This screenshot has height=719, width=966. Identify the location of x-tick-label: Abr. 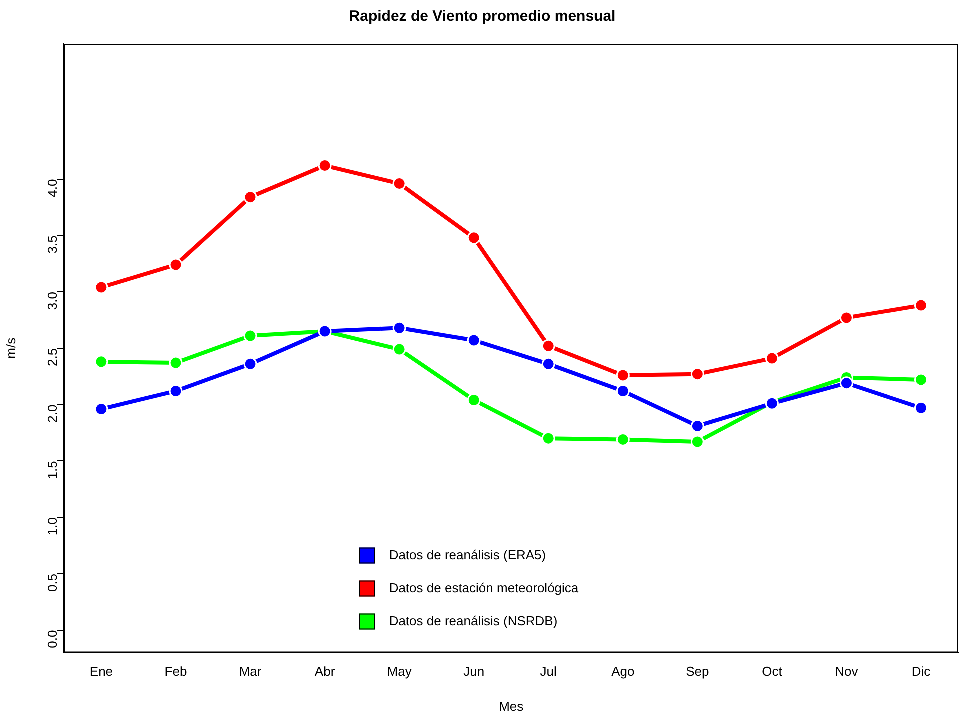
(325, 672).